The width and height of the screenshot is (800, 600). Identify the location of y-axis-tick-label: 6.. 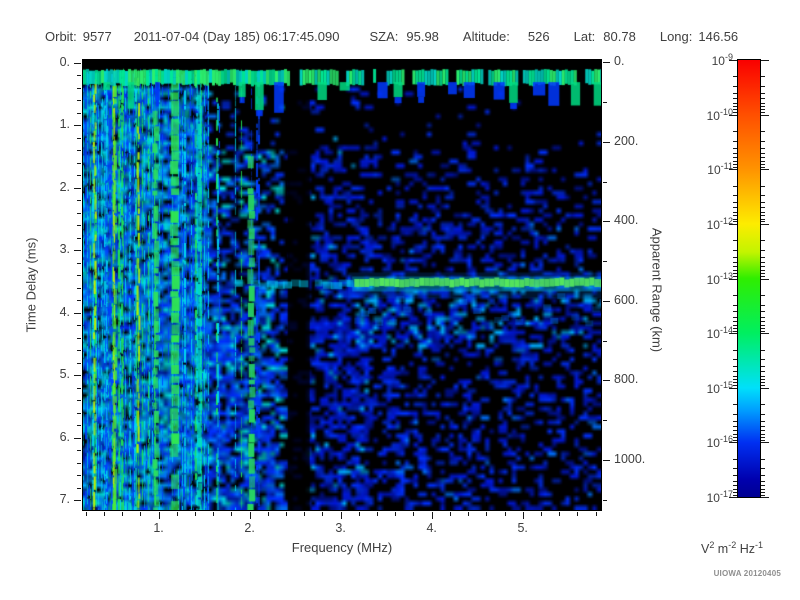
(64, 436).